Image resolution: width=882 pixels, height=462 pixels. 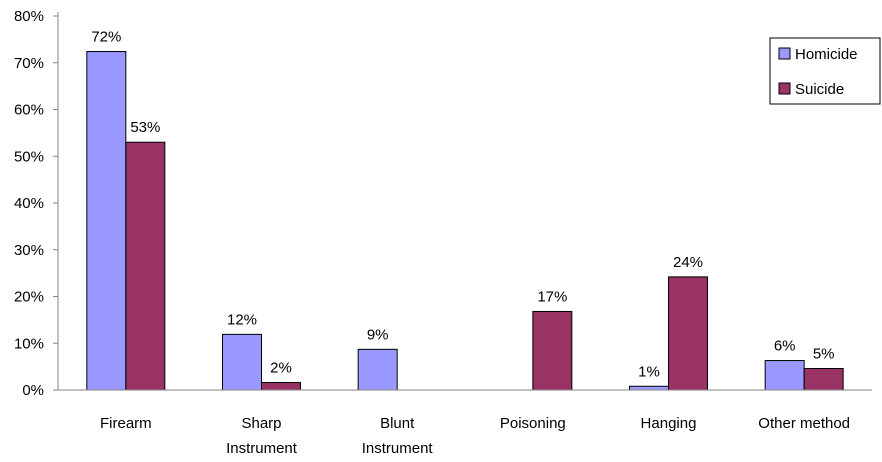 What do you see at coordinates (29, 16) in the screenshot?
I see `y-tick-label: 80%` at bounding box center [29, 16].